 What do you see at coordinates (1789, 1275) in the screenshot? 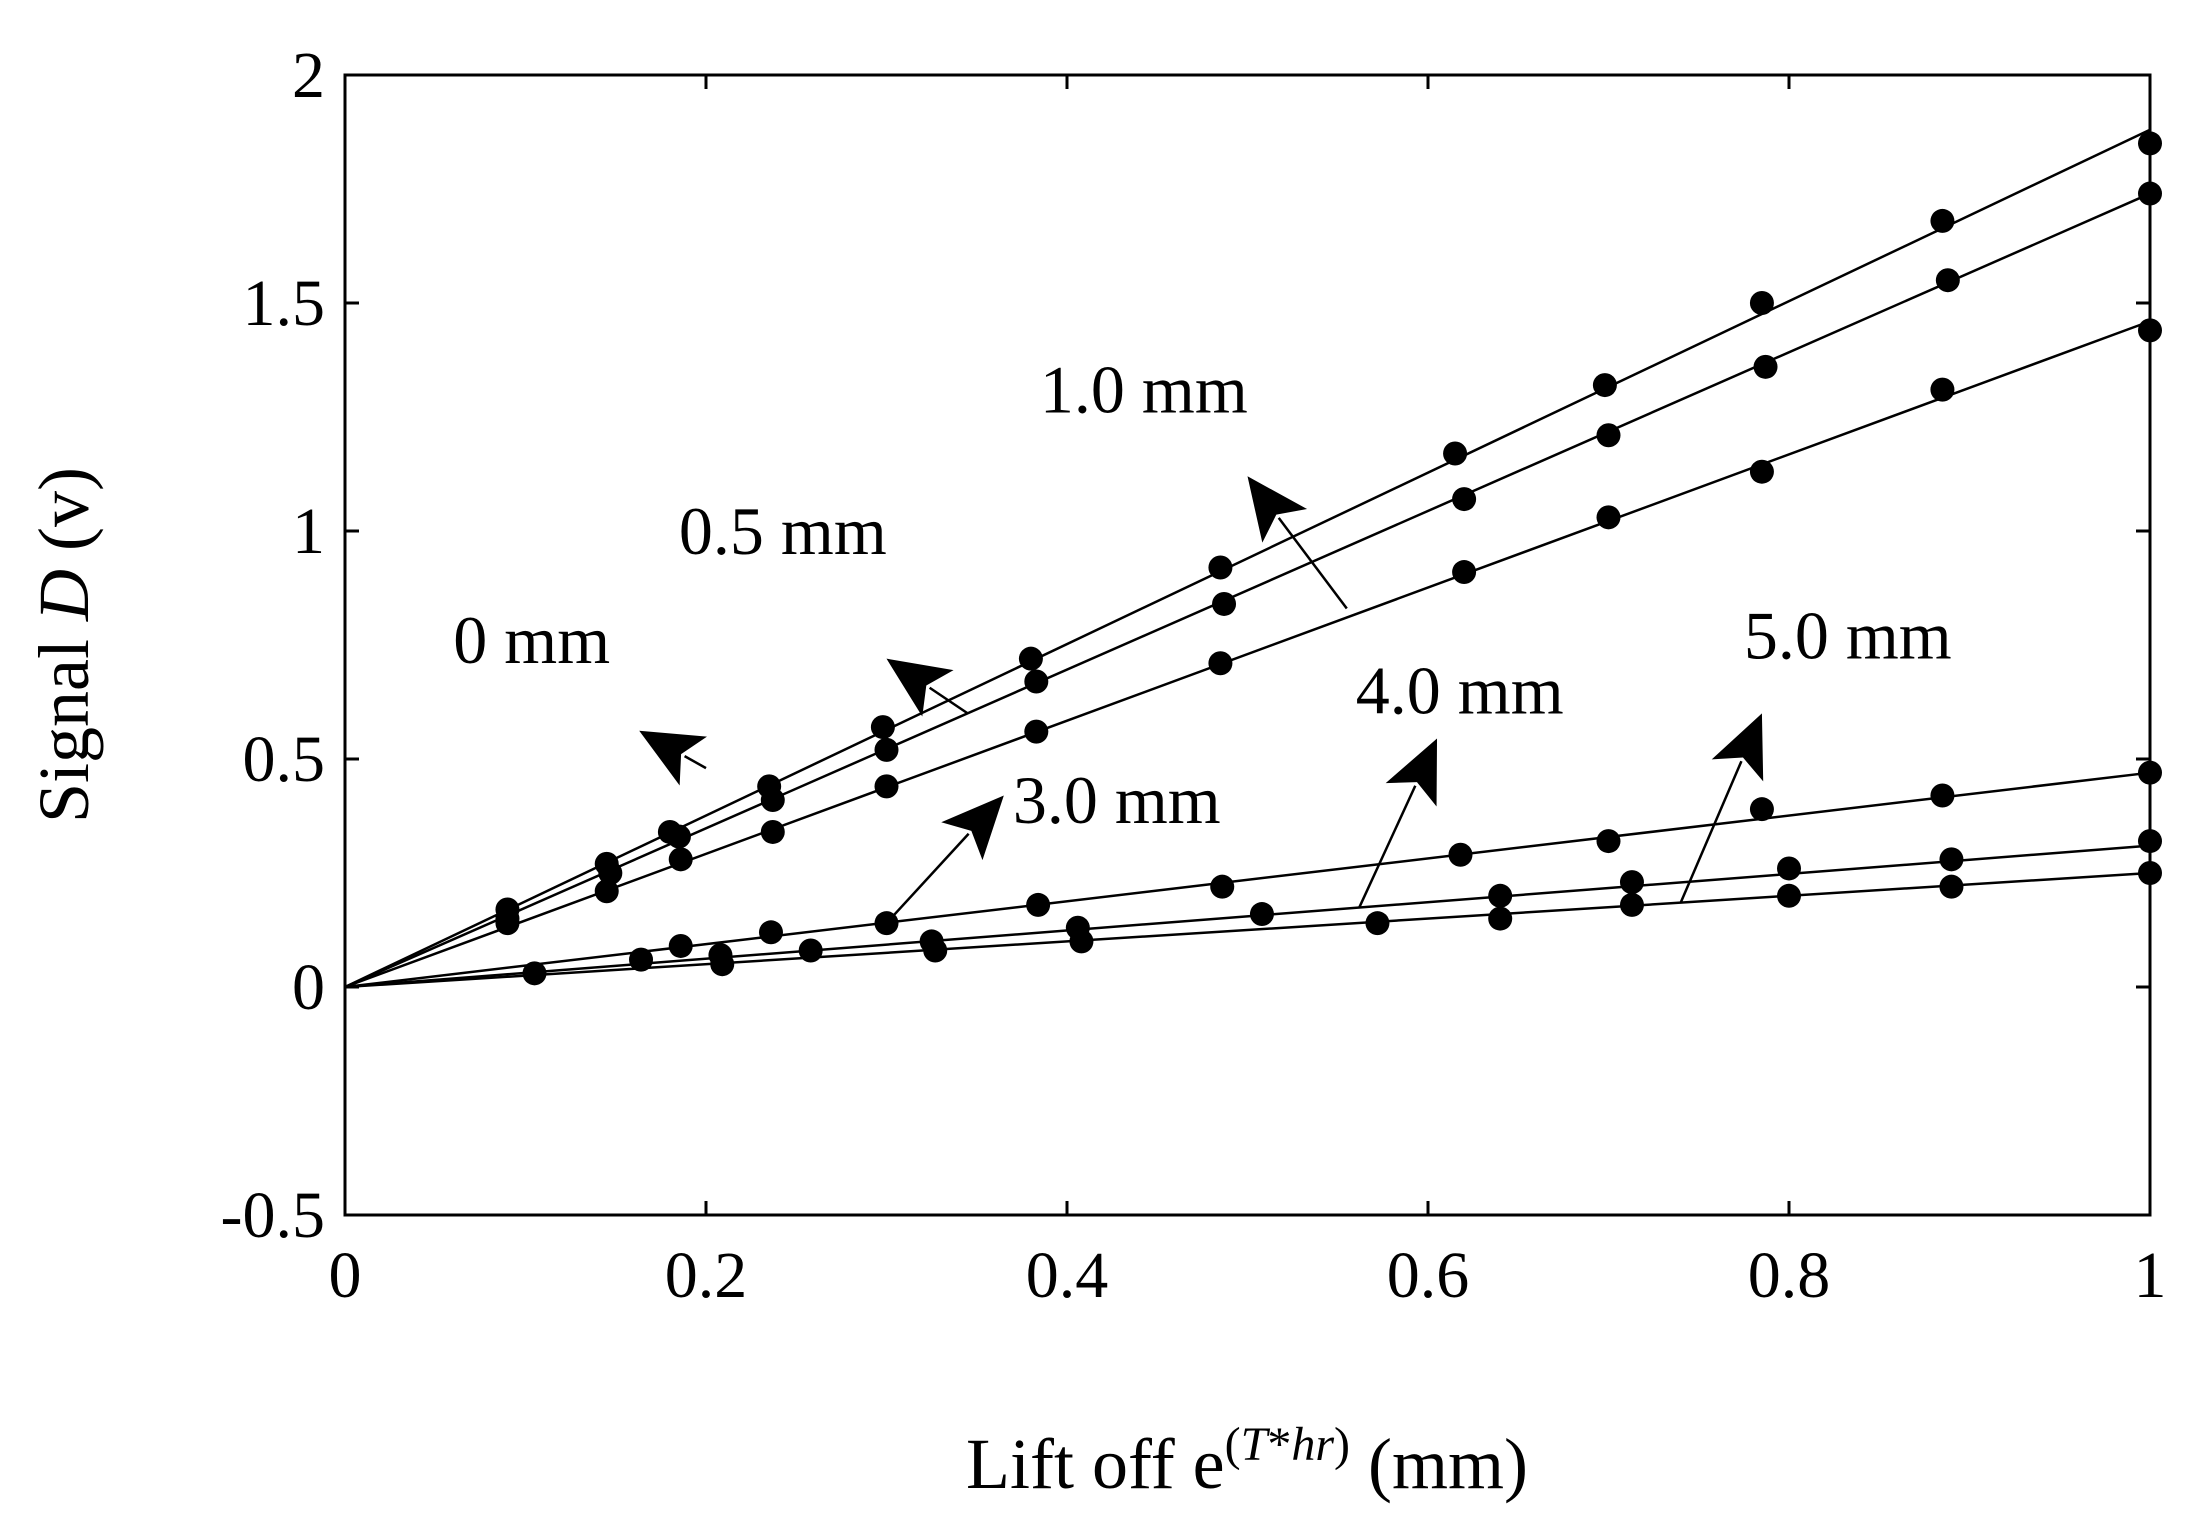
I see `x-tick-label: 0.8` at bounding box center [1789, 1275].